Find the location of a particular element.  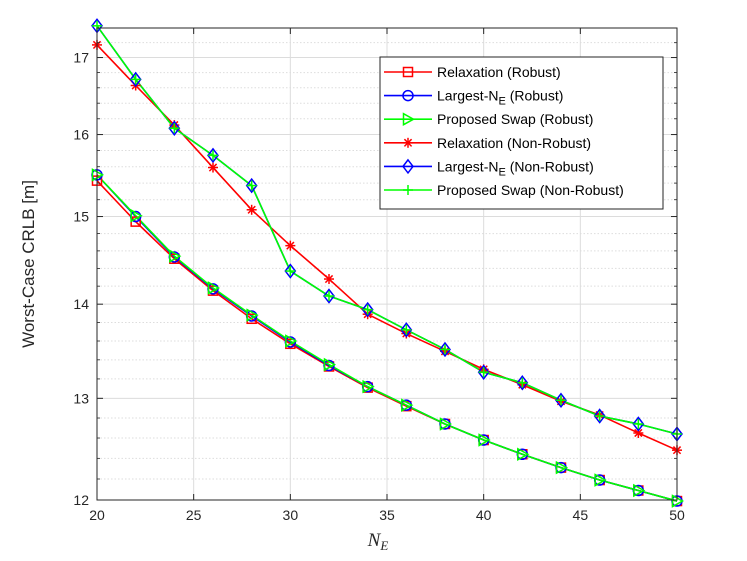

legend-label: Relaxation (Robust) is located at coordinates (499, 72).